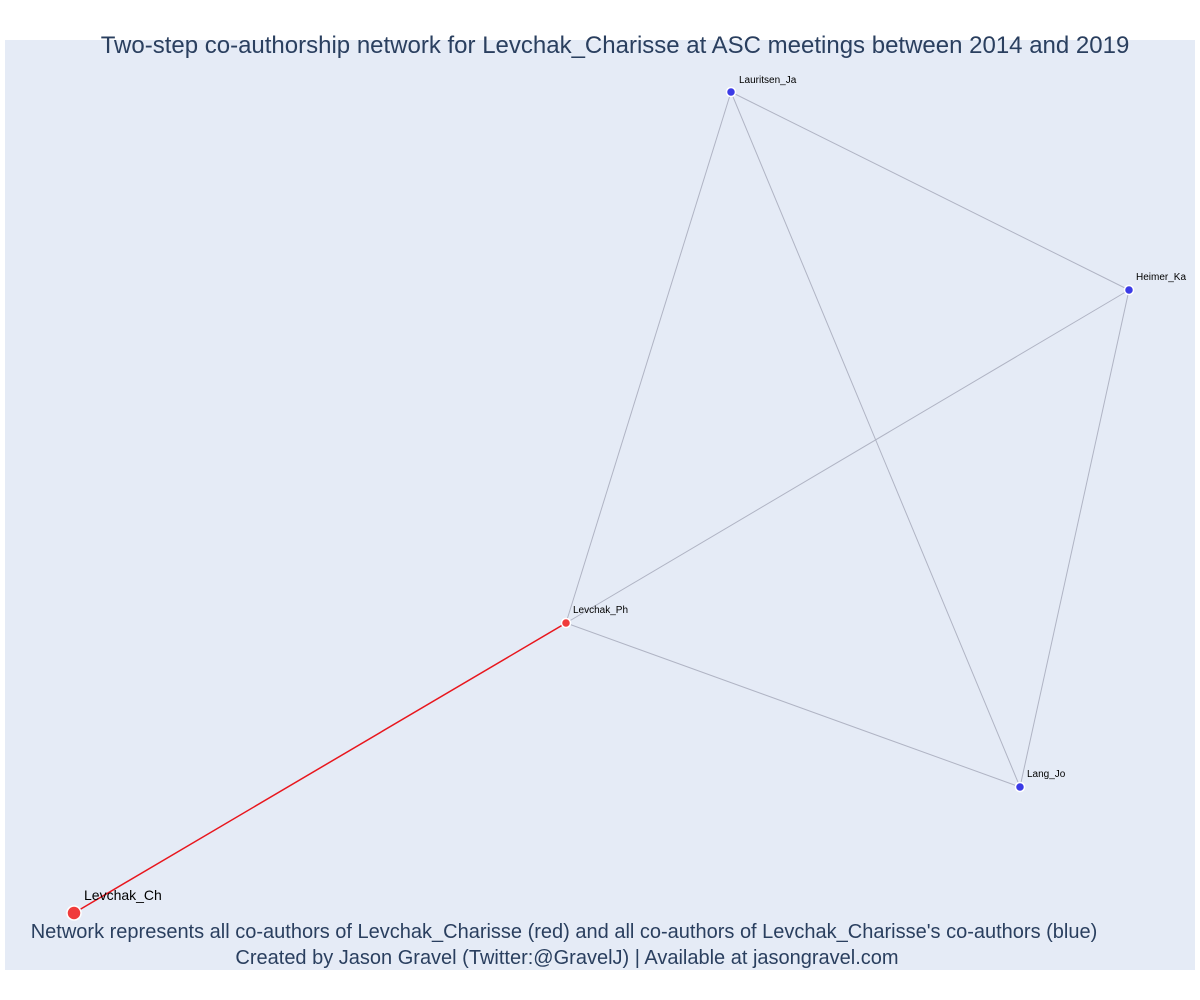 This screenshot has height=1000, width=1200. What do you see at coordinates (648, 357) in the screenshot?
I see `edge-Levchak_Ph-Lauritsen_Ja` at bounding box center [648, 357].